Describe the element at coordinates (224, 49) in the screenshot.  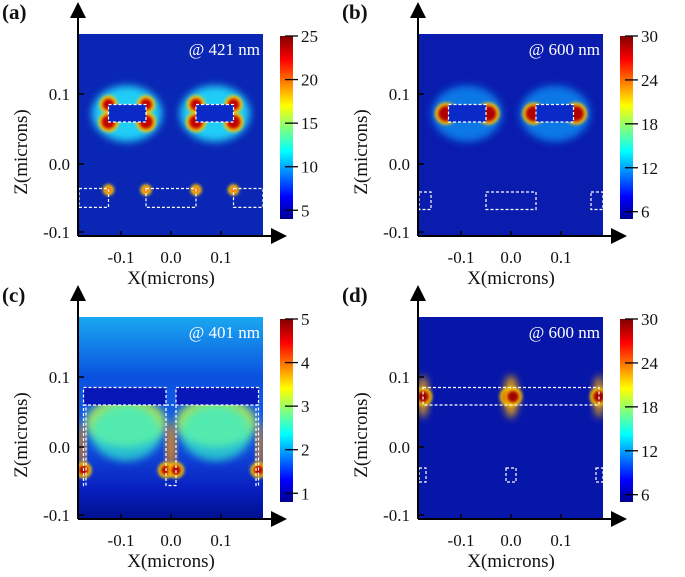
I see `wavelength-annotation: @ 421 nm` at that location.